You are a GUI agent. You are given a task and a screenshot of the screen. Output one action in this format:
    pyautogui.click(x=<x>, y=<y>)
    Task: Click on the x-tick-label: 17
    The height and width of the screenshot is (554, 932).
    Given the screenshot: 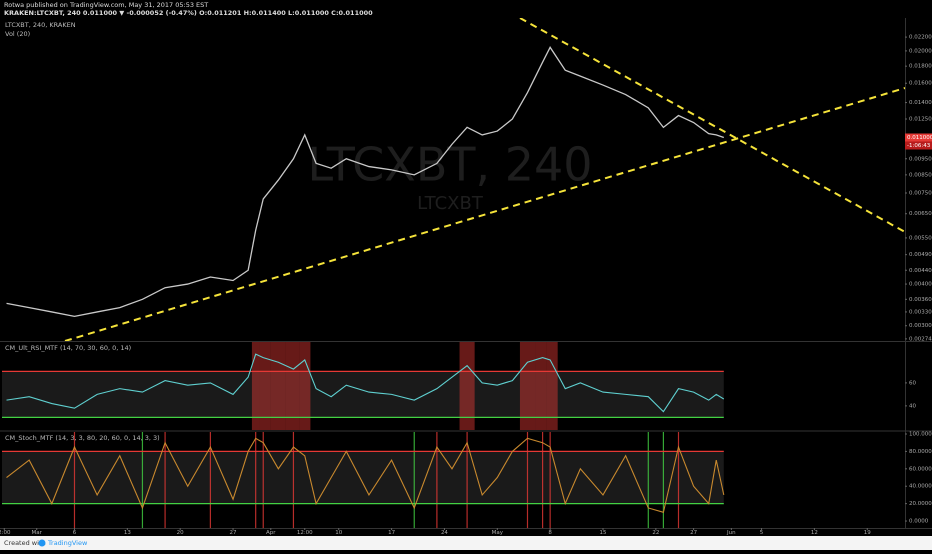 What is the action you would take?
    pyautogui.click(x=391, y=533)
    